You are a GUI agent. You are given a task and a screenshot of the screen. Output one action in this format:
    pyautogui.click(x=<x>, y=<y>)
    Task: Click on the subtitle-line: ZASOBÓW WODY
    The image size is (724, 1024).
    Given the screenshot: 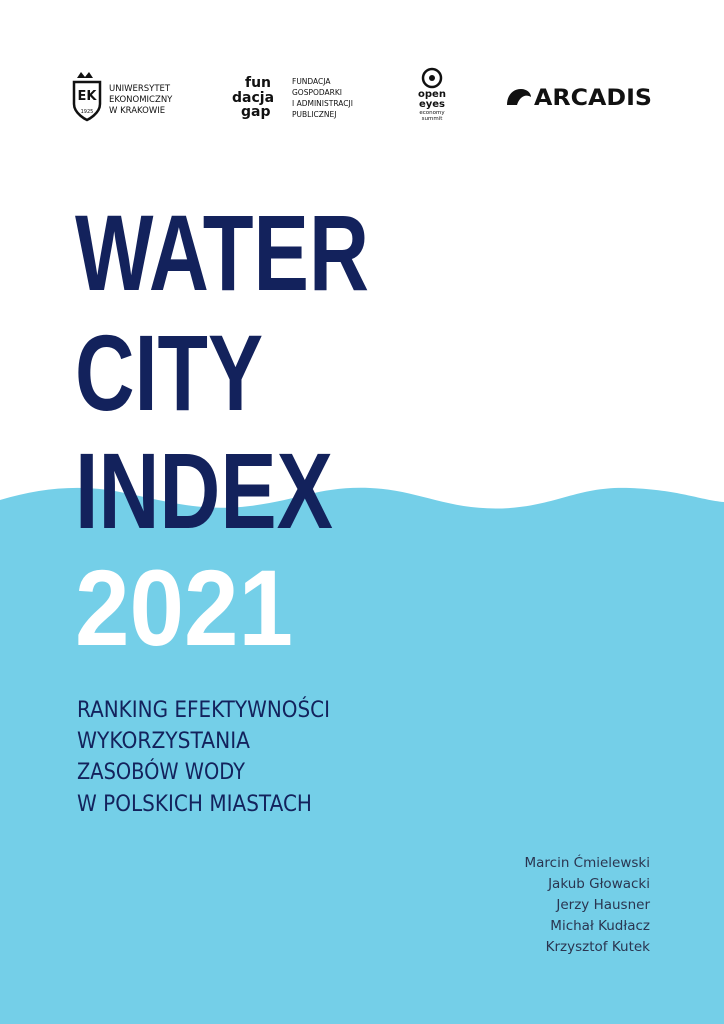 What is the action you would take?
    pyautogui.click(x=161, y=772)
    